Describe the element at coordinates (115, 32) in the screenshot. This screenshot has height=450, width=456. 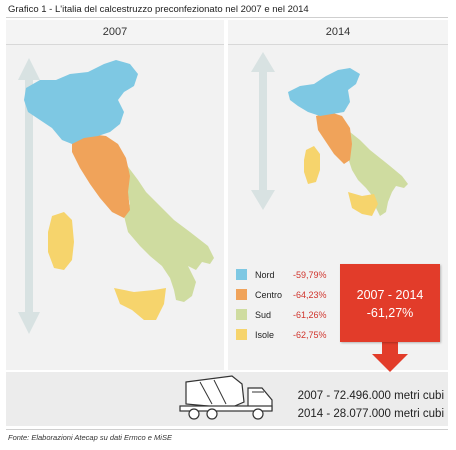
I see `panel-2007-header: 2007` at that location.